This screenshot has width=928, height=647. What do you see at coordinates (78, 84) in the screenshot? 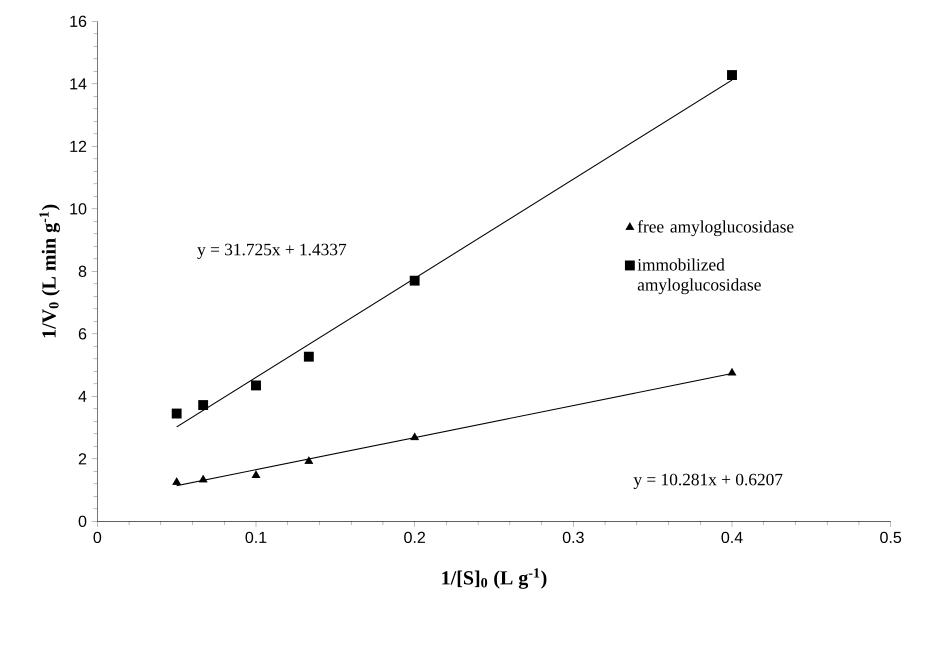
I see `y-tick-label: 14` at bounding box center [78, 84].